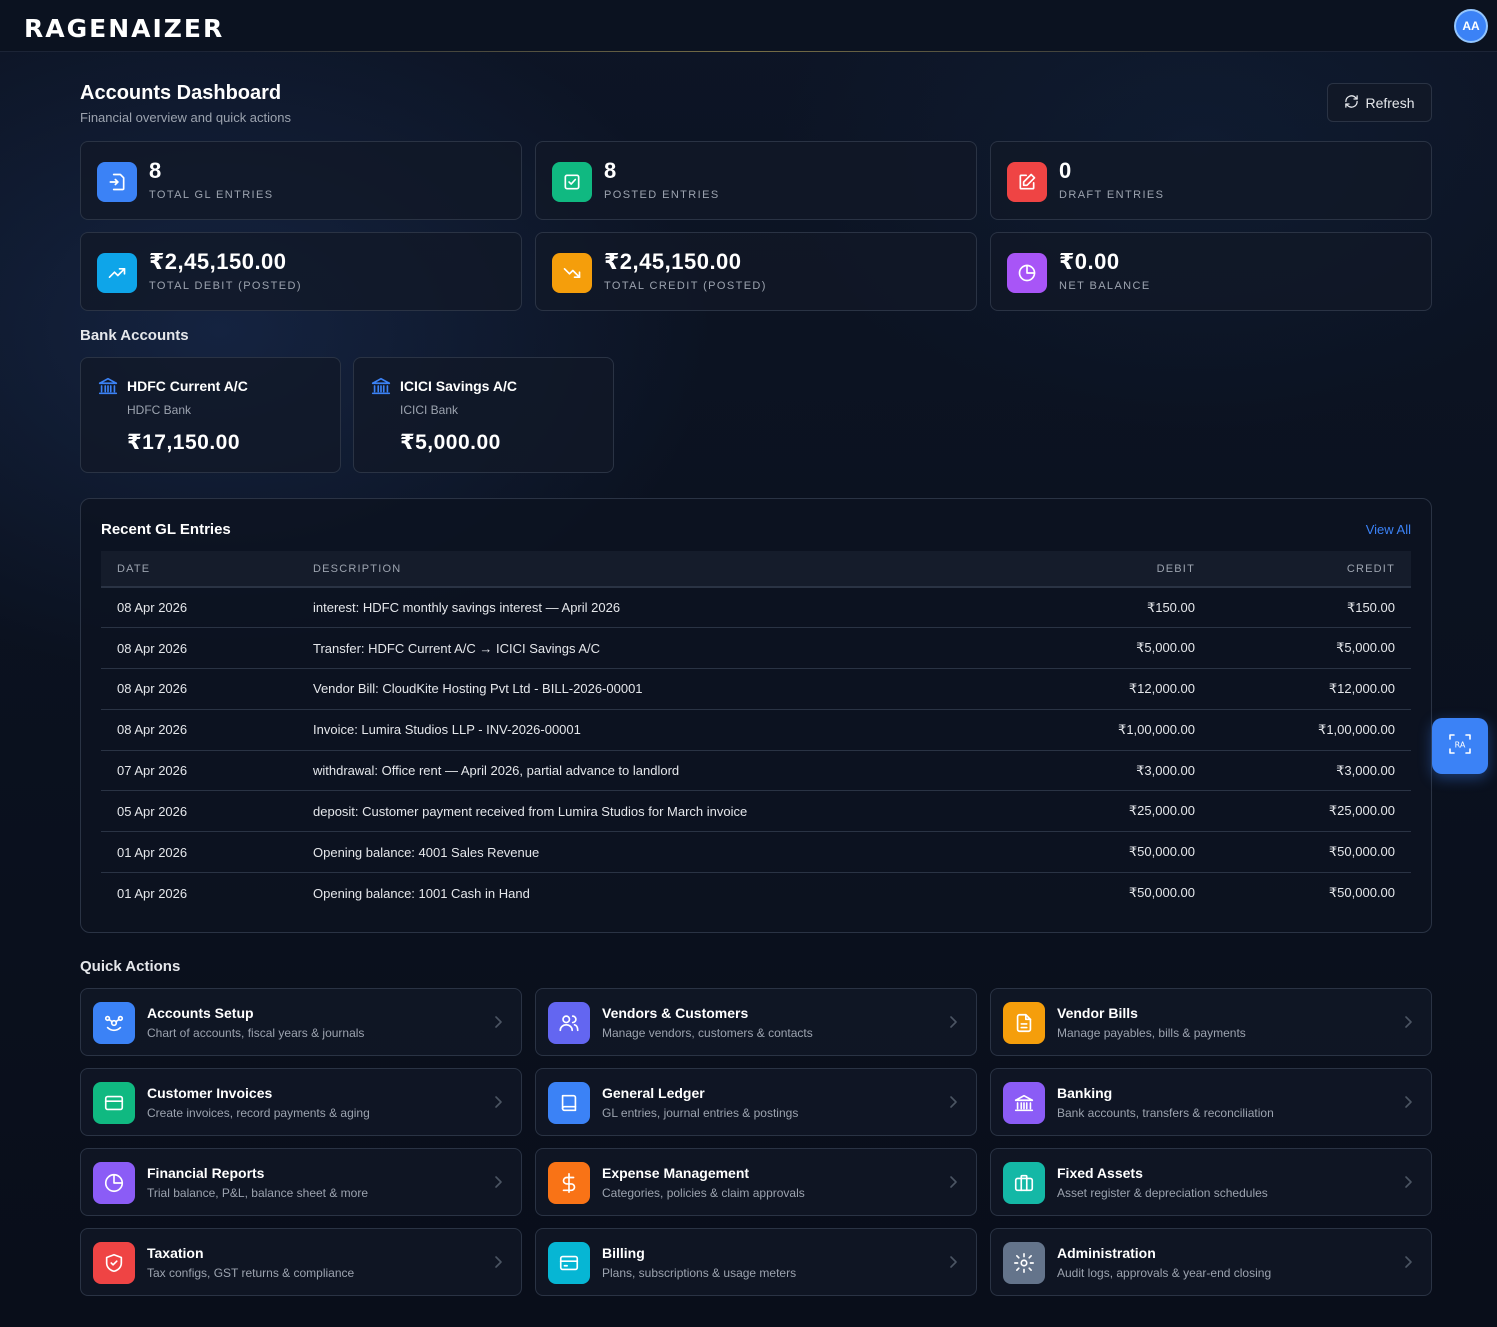 The width and height of the screenshot is (1497, 1327). I want to click on quick-action-description: Manage payables, bills & payments, so click(1151, 1033).